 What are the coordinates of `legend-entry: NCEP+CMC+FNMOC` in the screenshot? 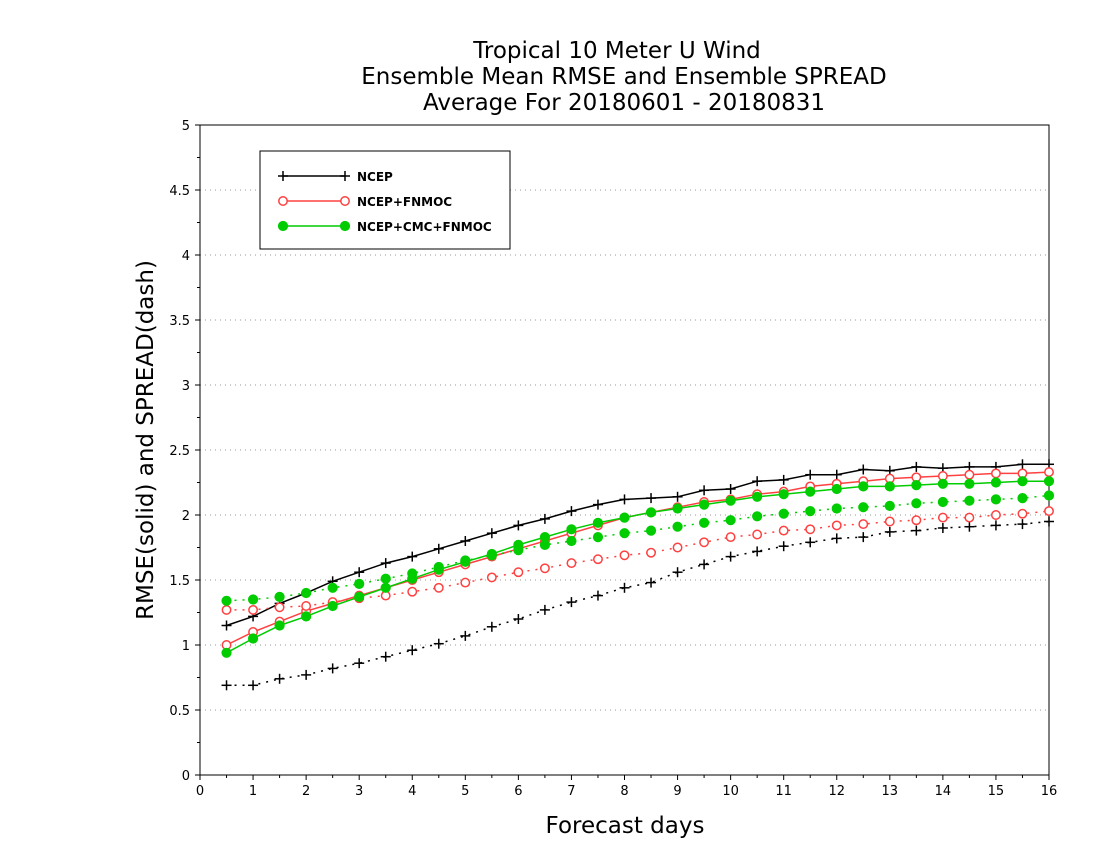 It's located at (384, 227).